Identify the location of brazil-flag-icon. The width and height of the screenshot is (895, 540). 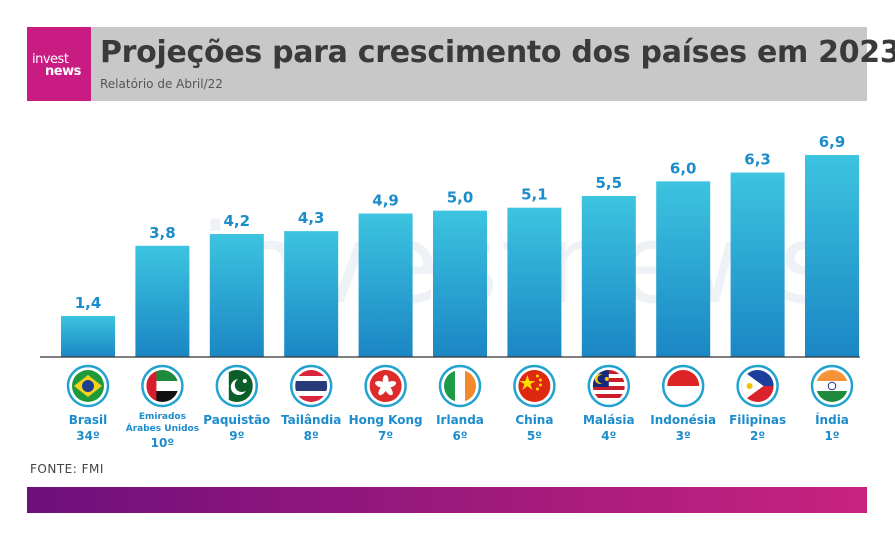
(88, 386).